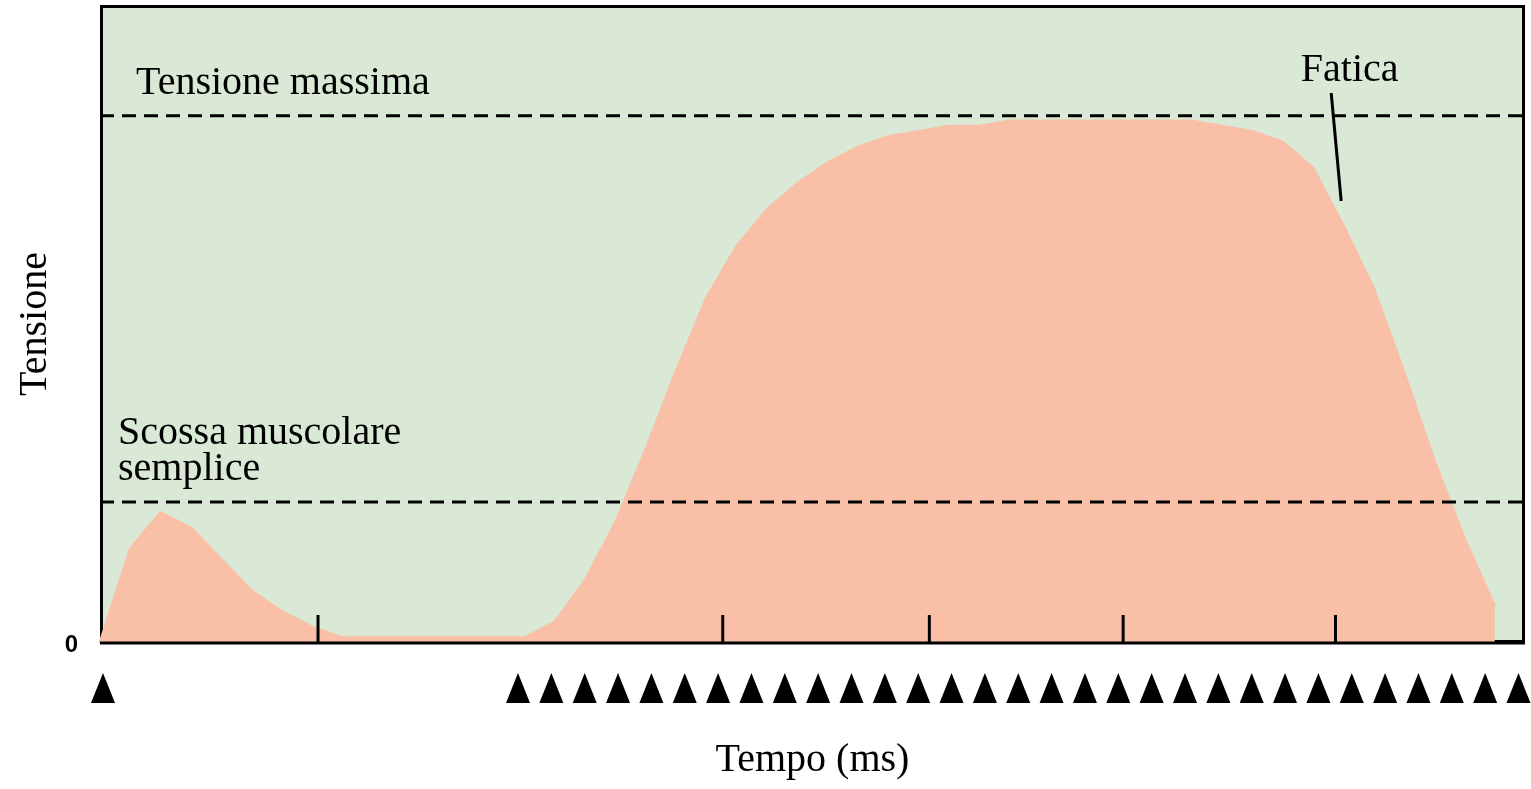 The image size is (1531, 789). What do you see at coordinates (283, 80) in the screenshot?
I see `ref-line-label: Tensione massima` at bounding box center [283, 80].